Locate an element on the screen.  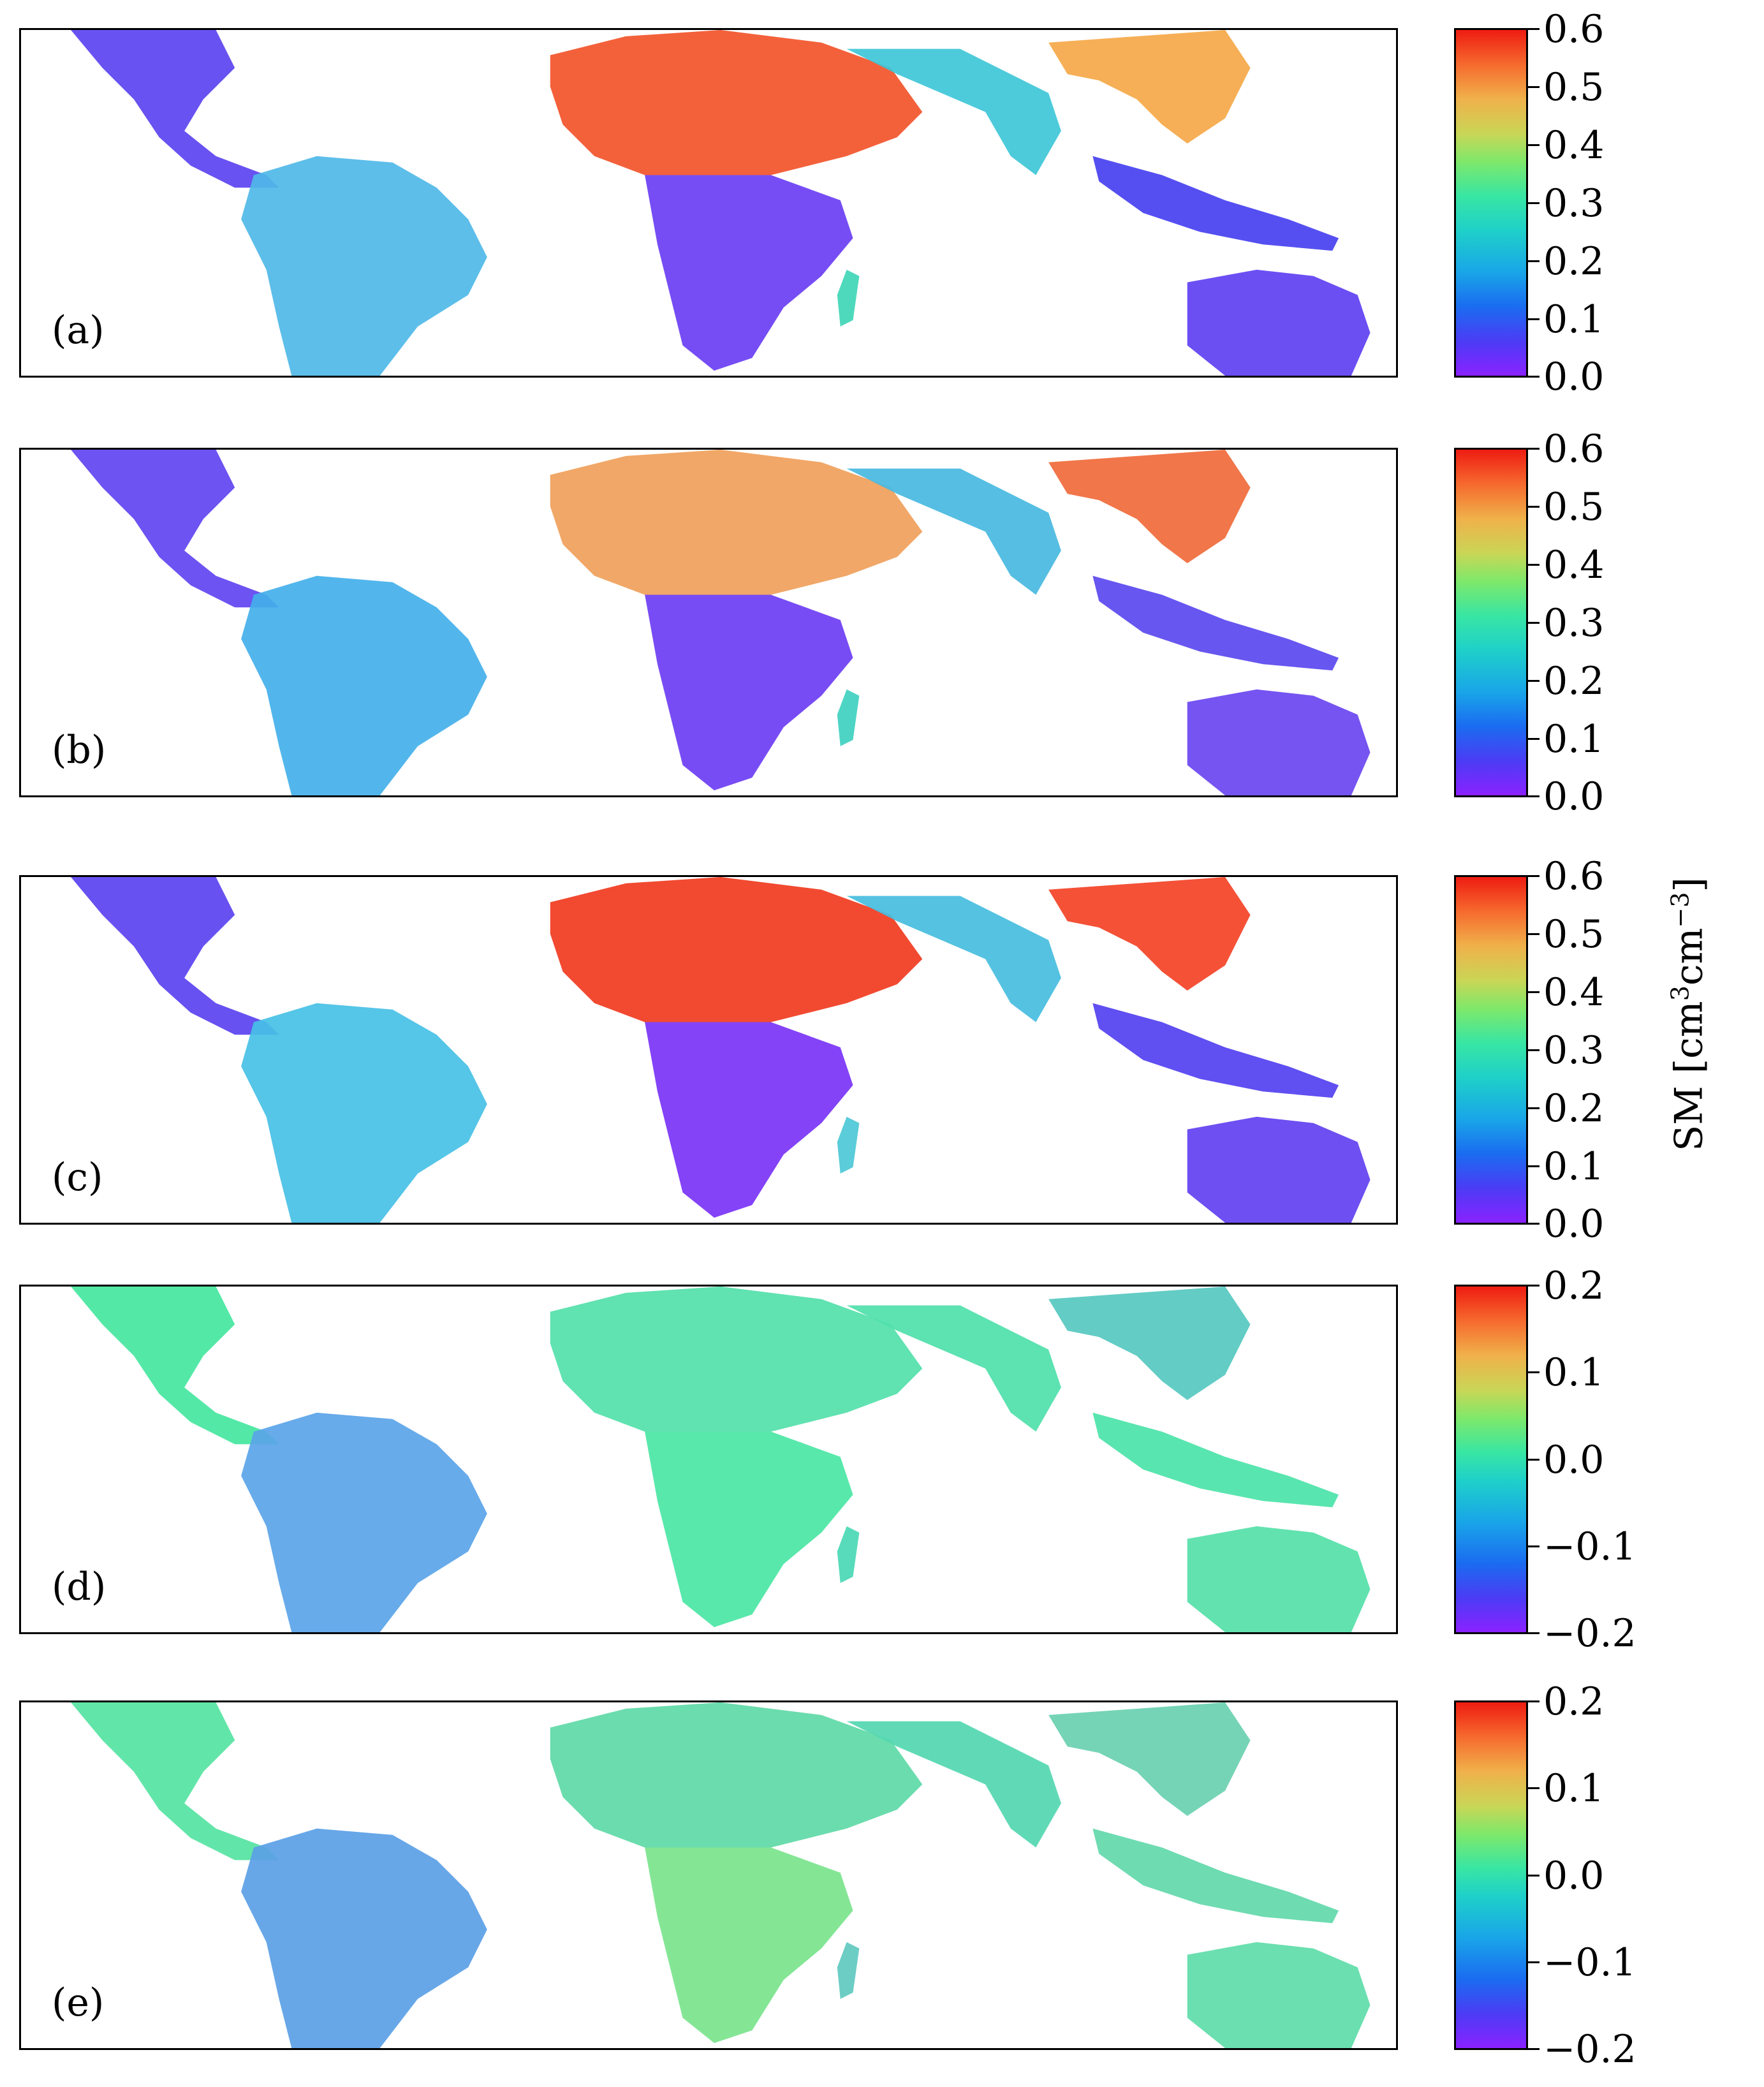
panel-label: (b) is located at coordinates (79, 750).